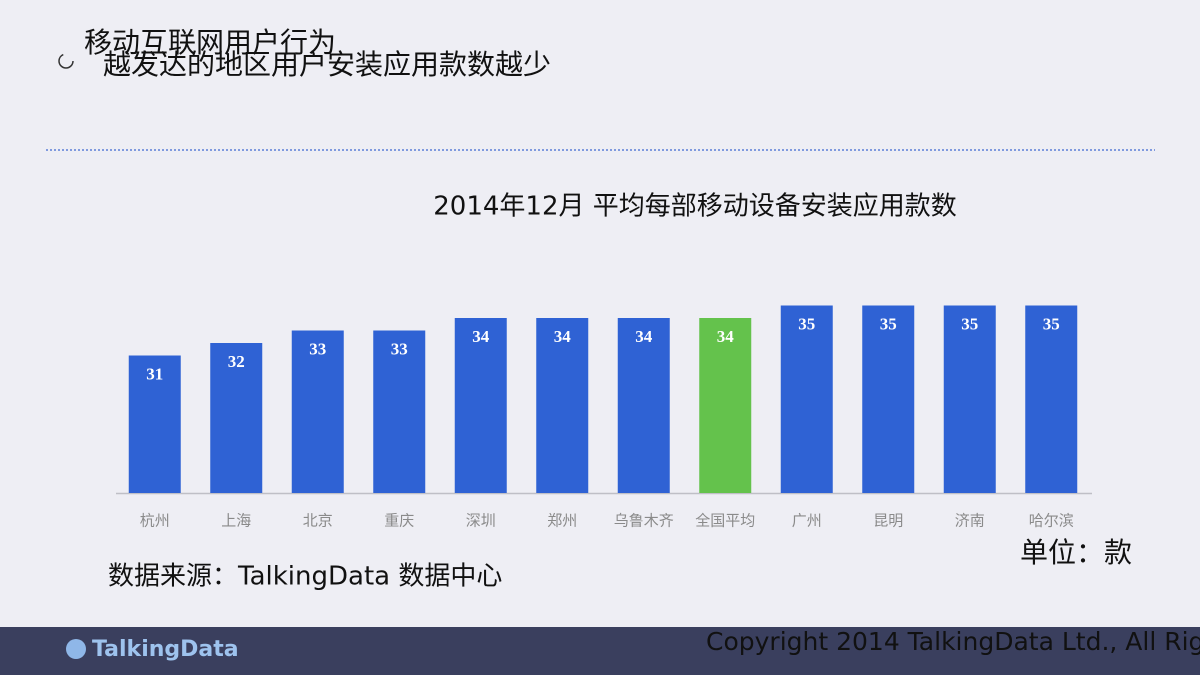 This screenshot has width=1200, height=675. What do you see at coordinates (481, 521) in the screenshot?
I see `x-tick-label: 深圳` at bounding box center [481, 521].